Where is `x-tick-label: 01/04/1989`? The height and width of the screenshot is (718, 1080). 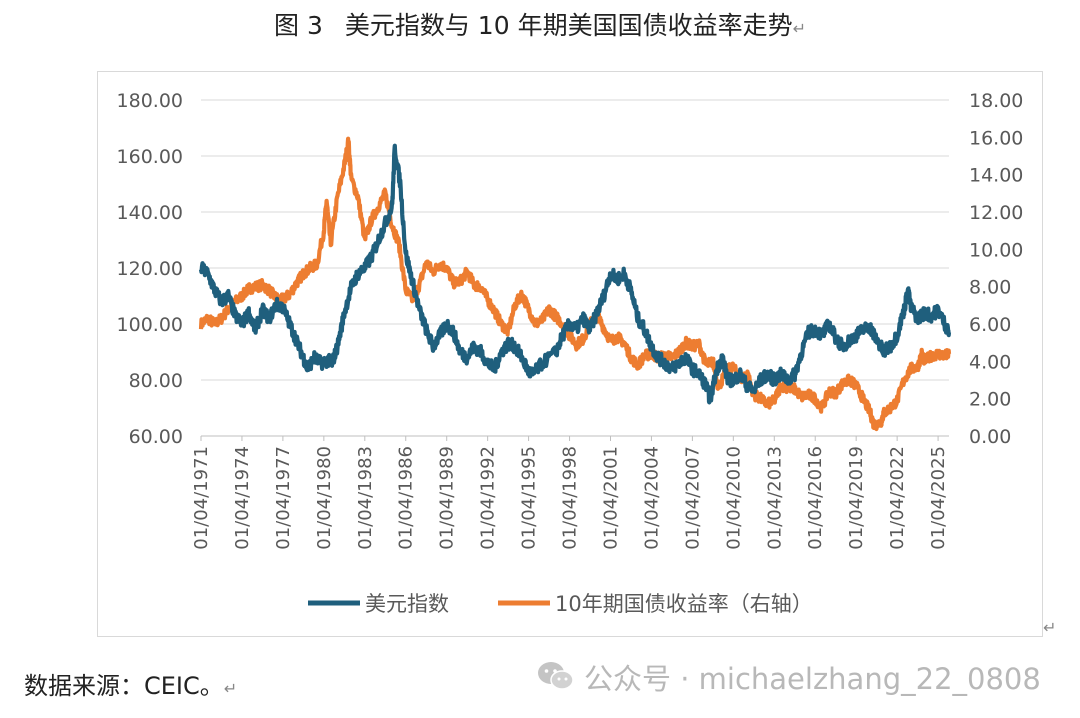 x-tick-label: 01/04/1989 is located at coordinates (447, 498).